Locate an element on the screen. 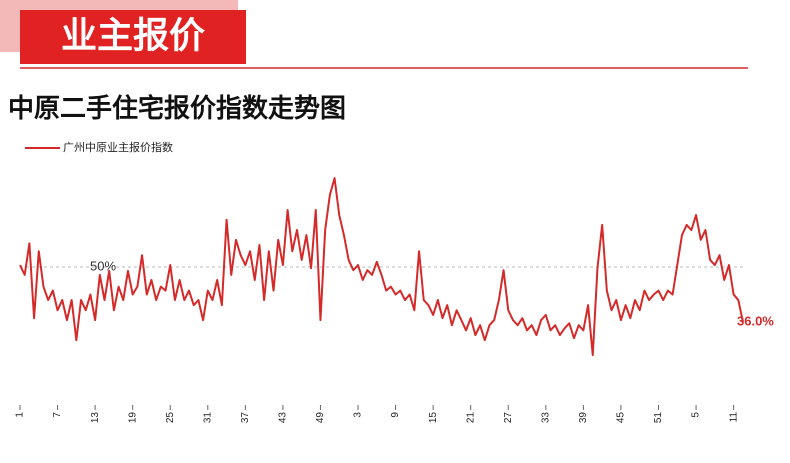 The width and height of the screenshot is (790, 463). end-label: 36.0% is located at coordinates (755, 321).